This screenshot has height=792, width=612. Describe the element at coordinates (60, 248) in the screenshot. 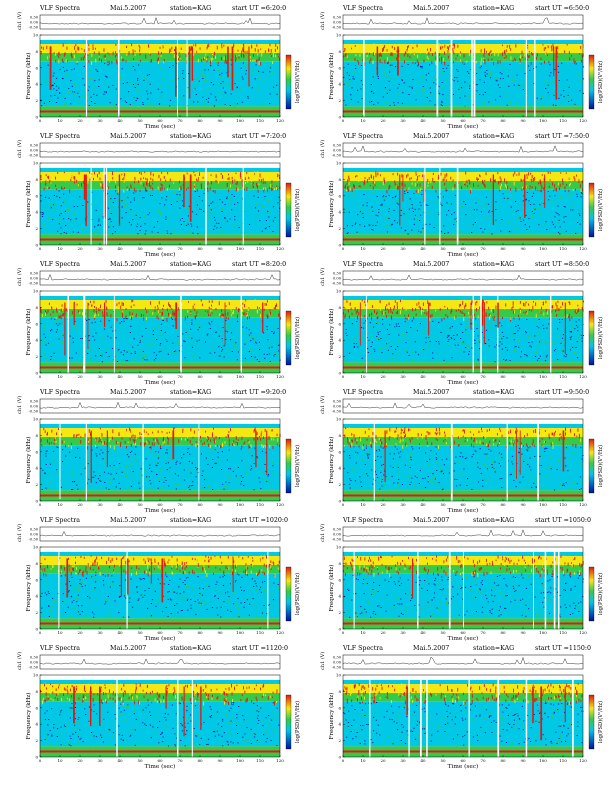

I see `time-tick-label: 10` at that location.